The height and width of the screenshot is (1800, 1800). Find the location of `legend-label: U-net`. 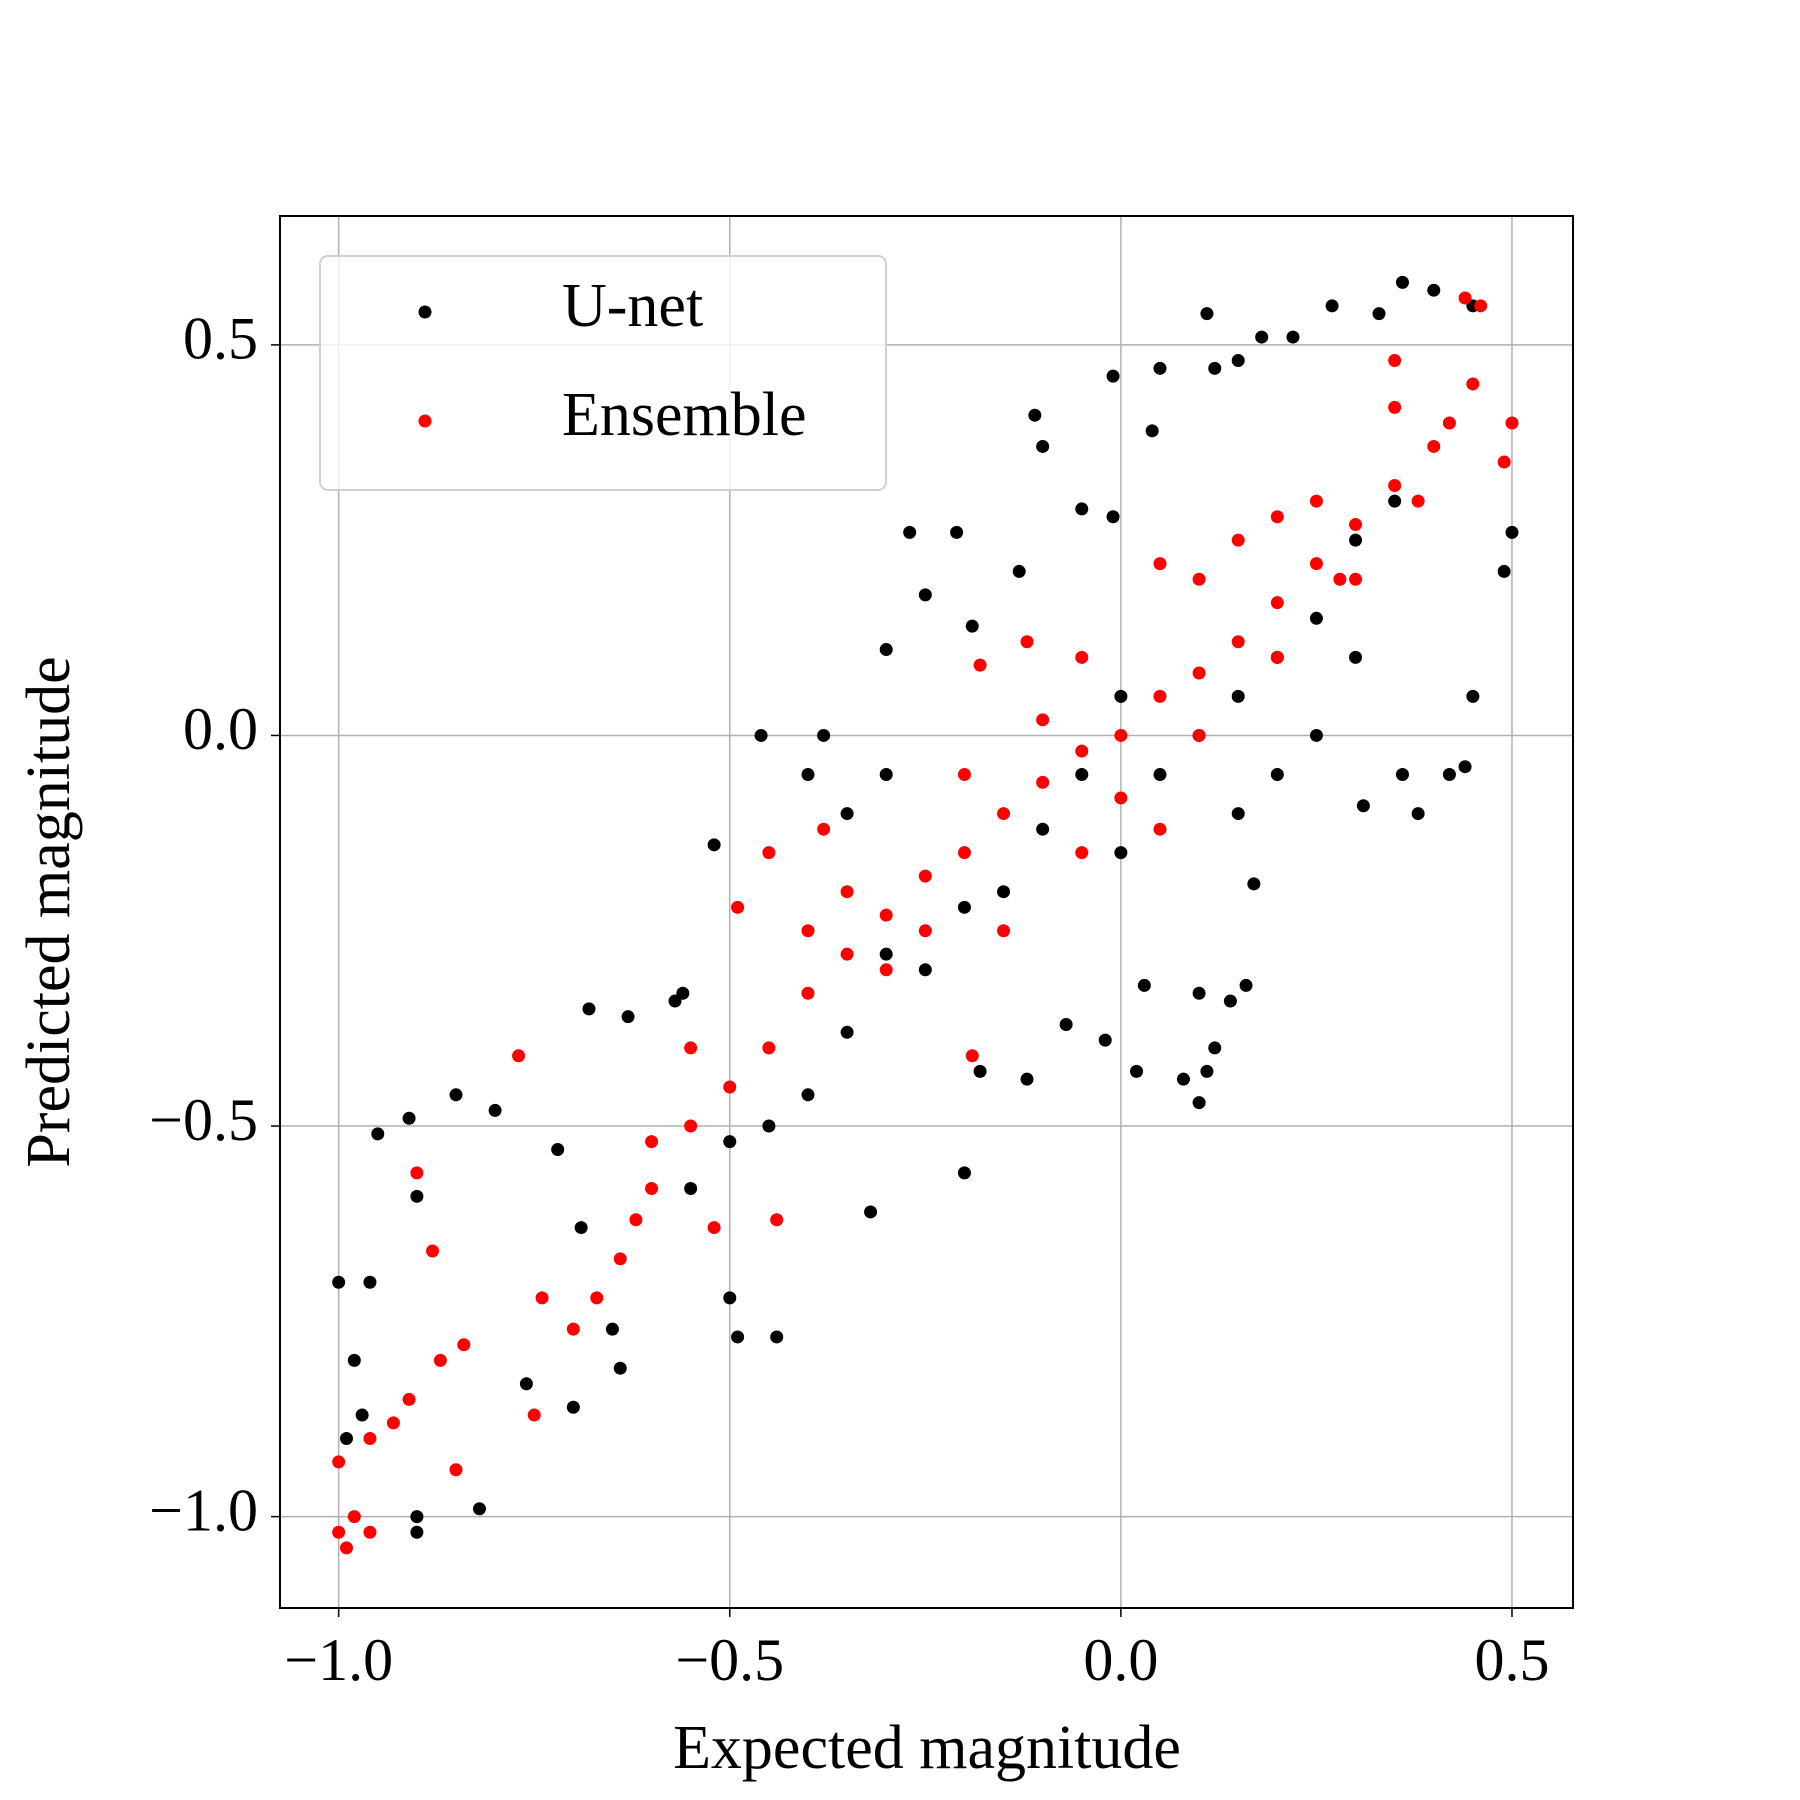

legend-label: U-net is located at coordinates (632, 306).